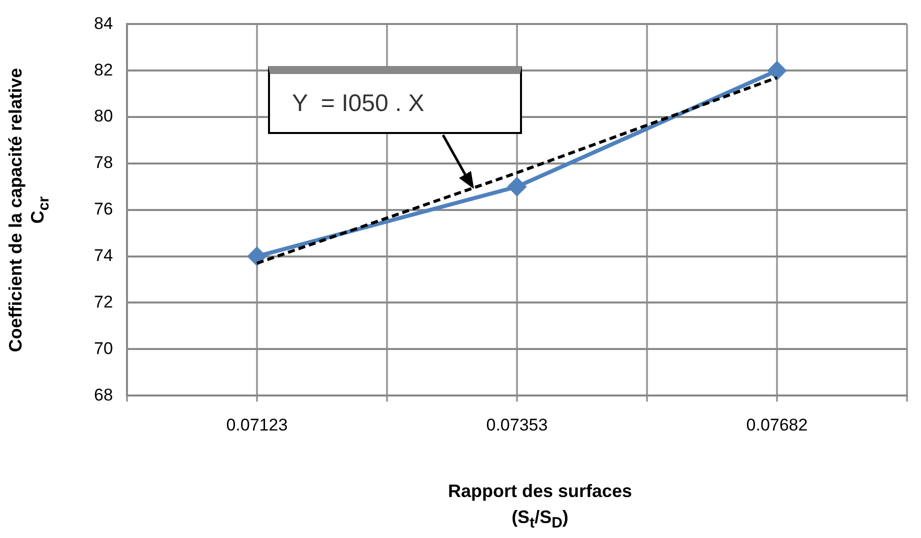 The width and height of the screenshot is (921, 538). Describe the element at coordinates (103, 23) in the screenshot. I see `y-tick-label: 84` at that location.